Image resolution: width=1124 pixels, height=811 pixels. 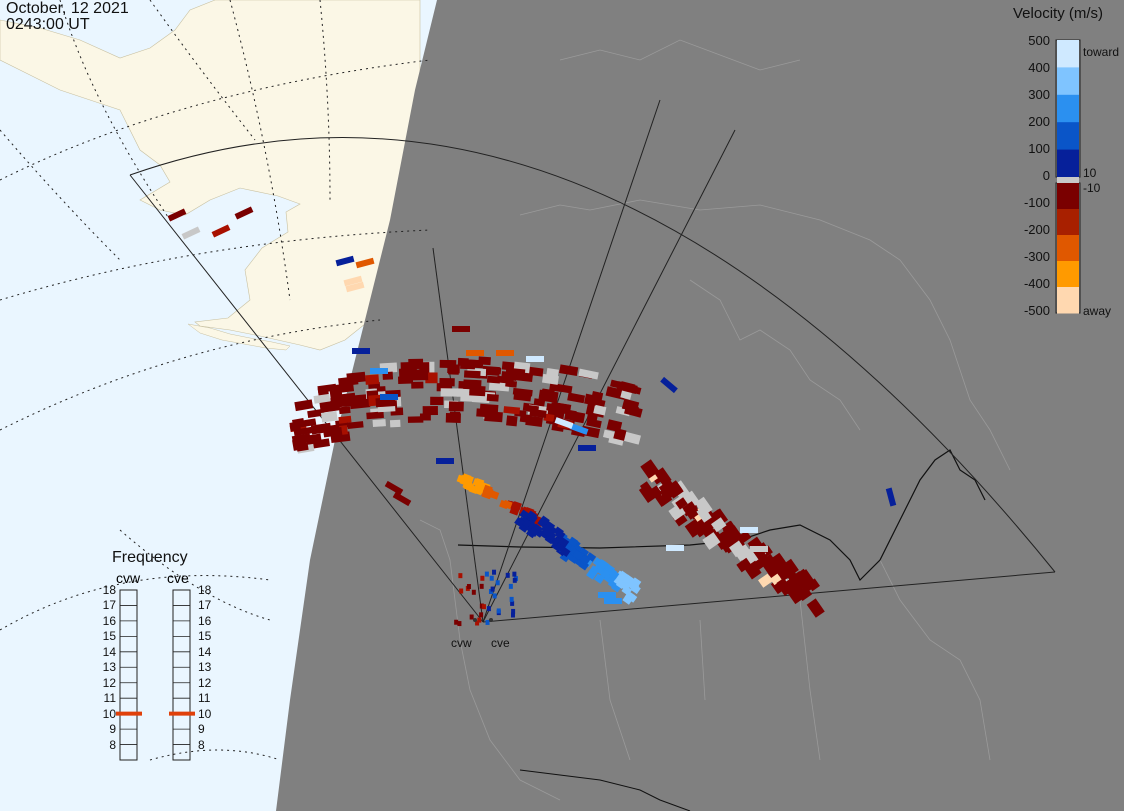 I want to click on colorbar-threshold-pos: 10, so click(x=1090, y=173).